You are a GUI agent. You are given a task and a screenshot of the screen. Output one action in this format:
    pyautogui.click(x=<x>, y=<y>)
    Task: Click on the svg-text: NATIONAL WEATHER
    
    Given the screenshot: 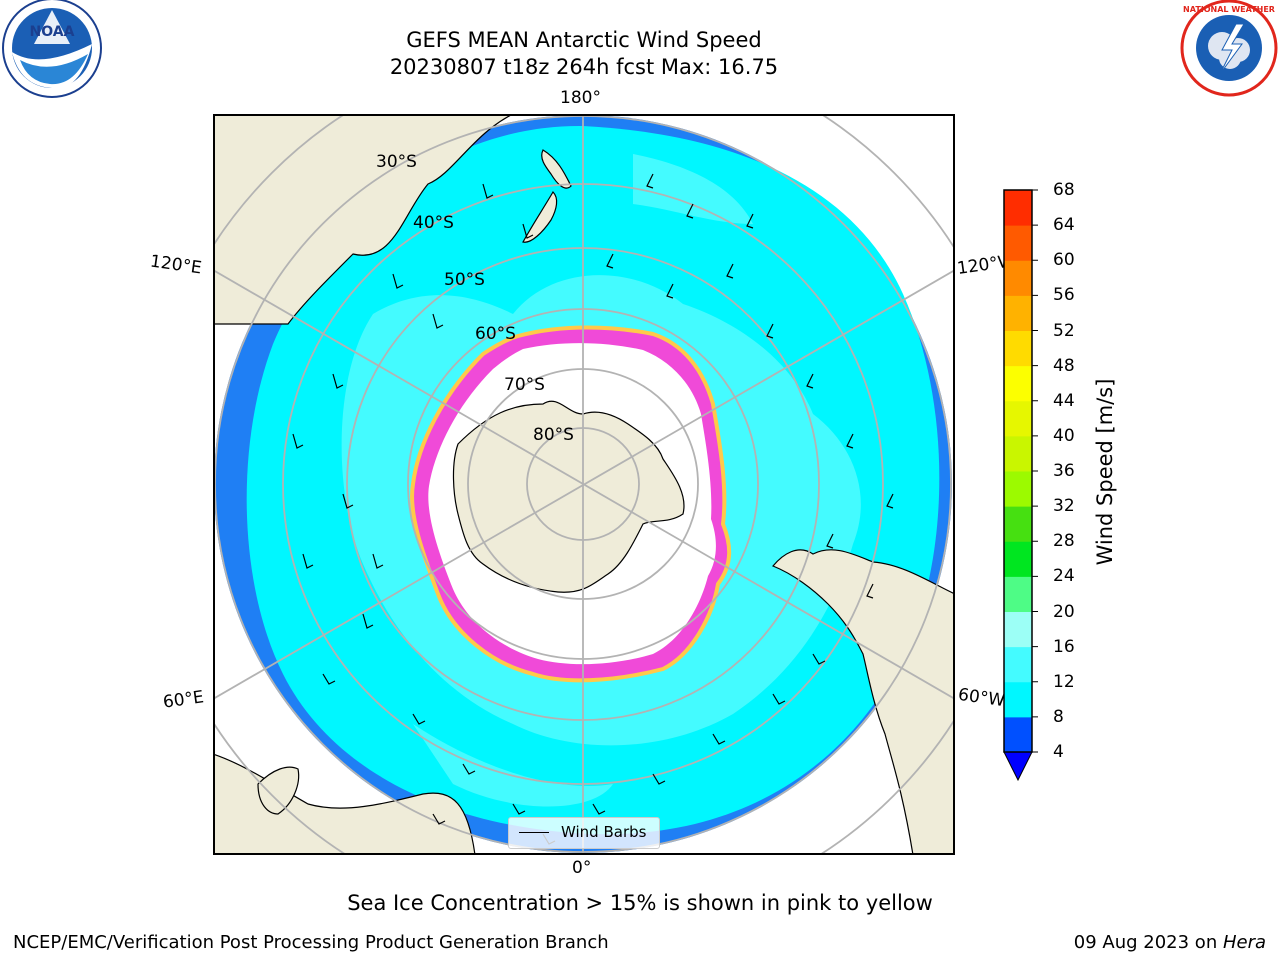 What is the action you would take?
    pyautogui.click(x=1229, y=9)
    